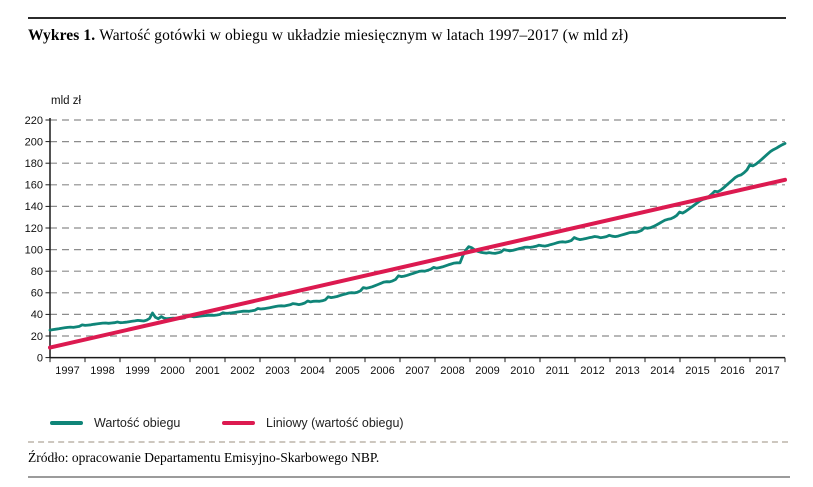  Describe the element at coordinates (102, 371) in the screenshot. I see `x-tick-label: 1998` at that location.